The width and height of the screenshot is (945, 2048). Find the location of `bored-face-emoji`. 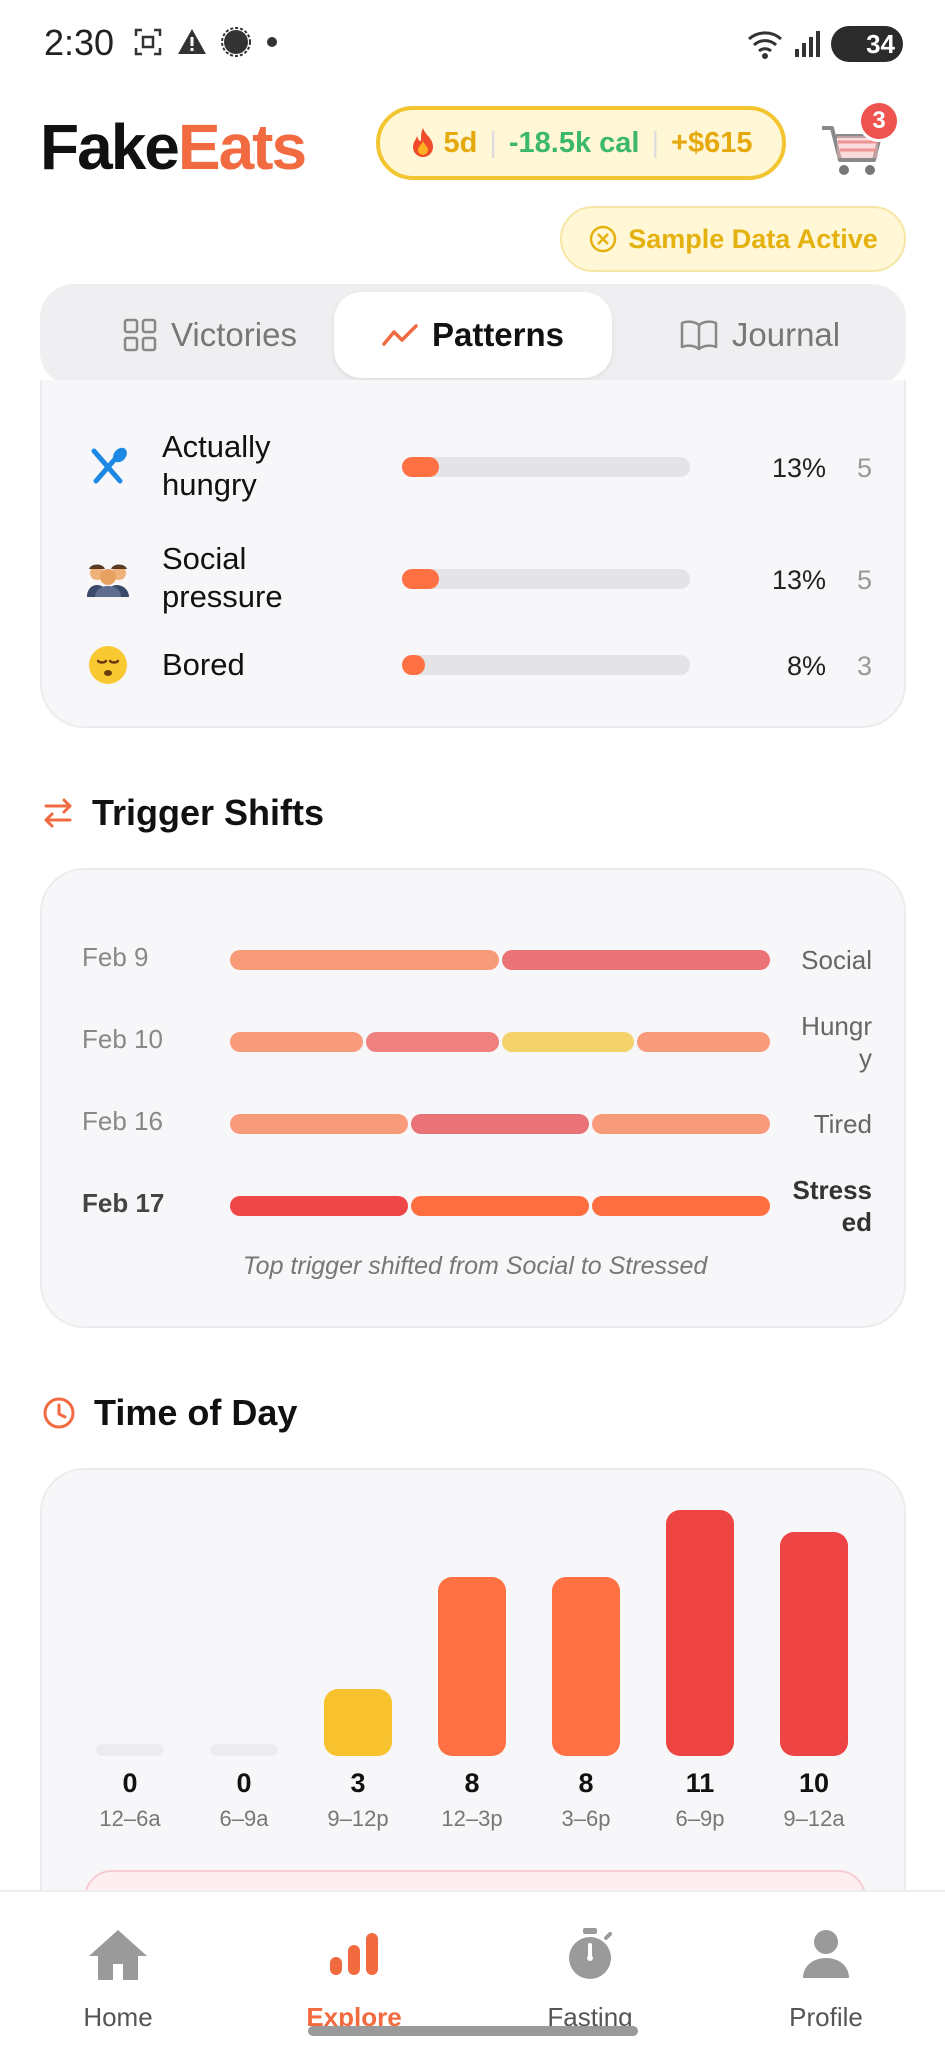

bored-face-emoji is located at coordinates (108, 665).